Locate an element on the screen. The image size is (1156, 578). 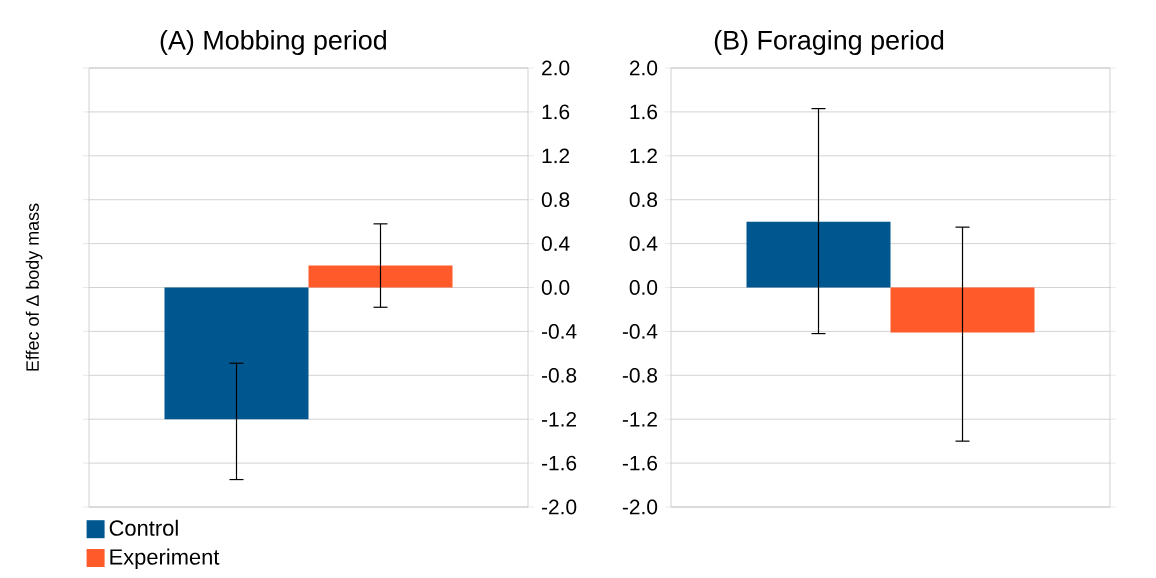
y-axis-title: Effec of Δ body mass is located at coordinates (34, 287).